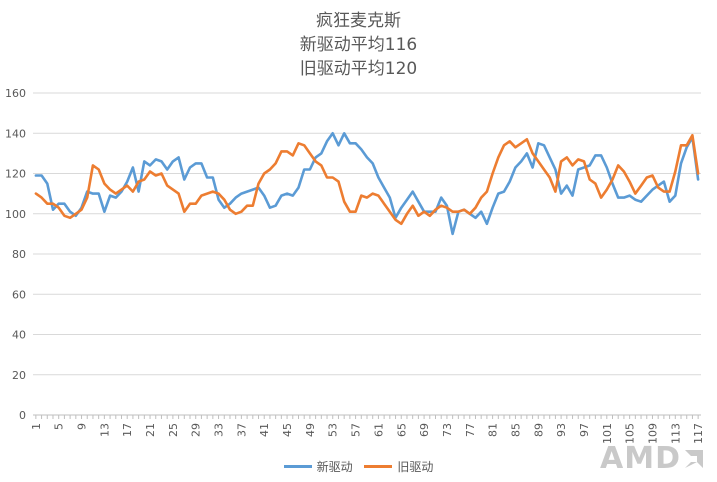 Image resolution: width=717 pixels, height=482 pixels. What do you see at coordinates (19, 335) in the screenshot?
I see `y-tick-label: 40` at bounding box center [19, 335].